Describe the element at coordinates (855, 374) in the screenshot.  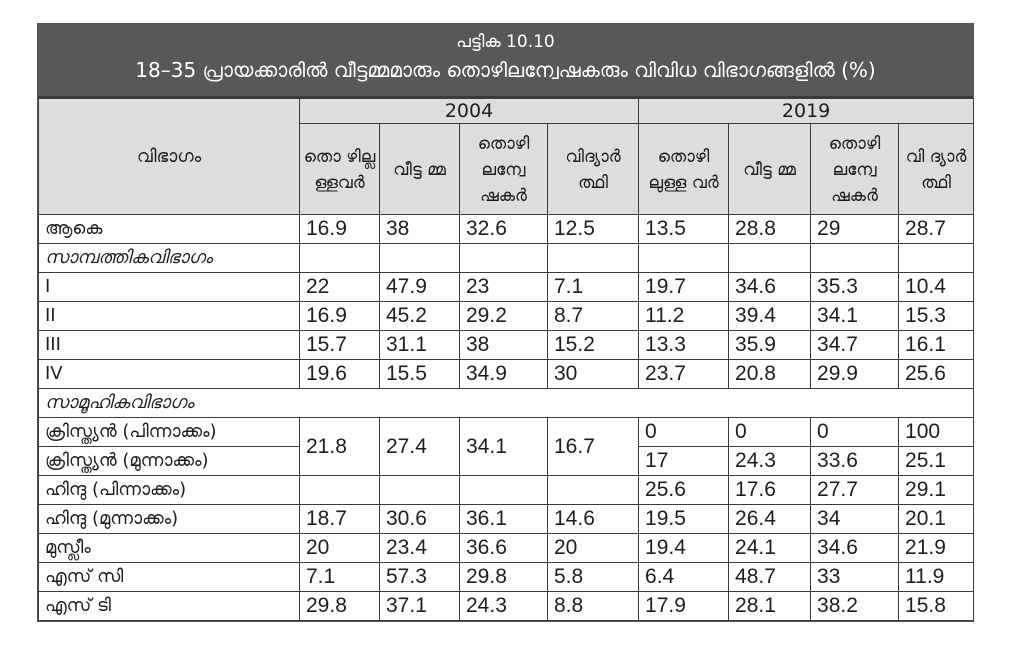
I see `cell: 29.9` at that location.